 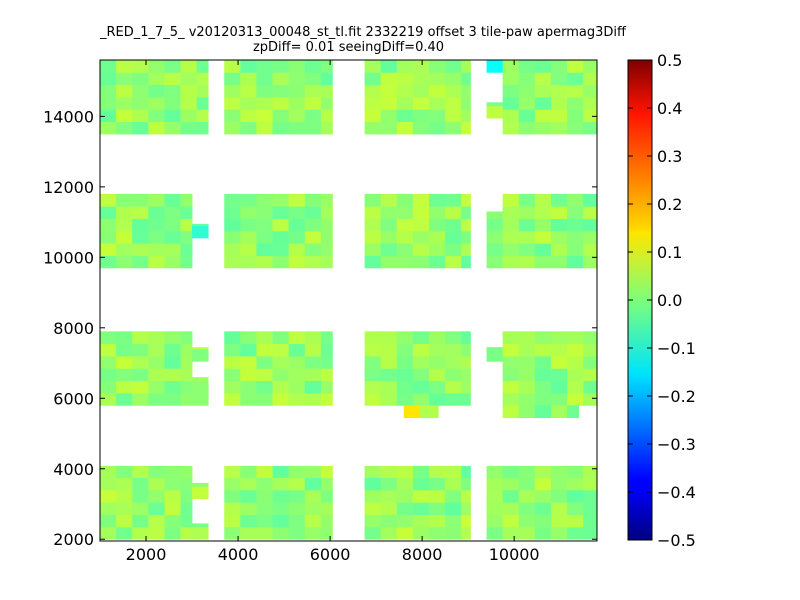 I want to click on chart-title-line2: zpDiff= 0.01 seeingDiff=0.40, so click(x=348, y=47).